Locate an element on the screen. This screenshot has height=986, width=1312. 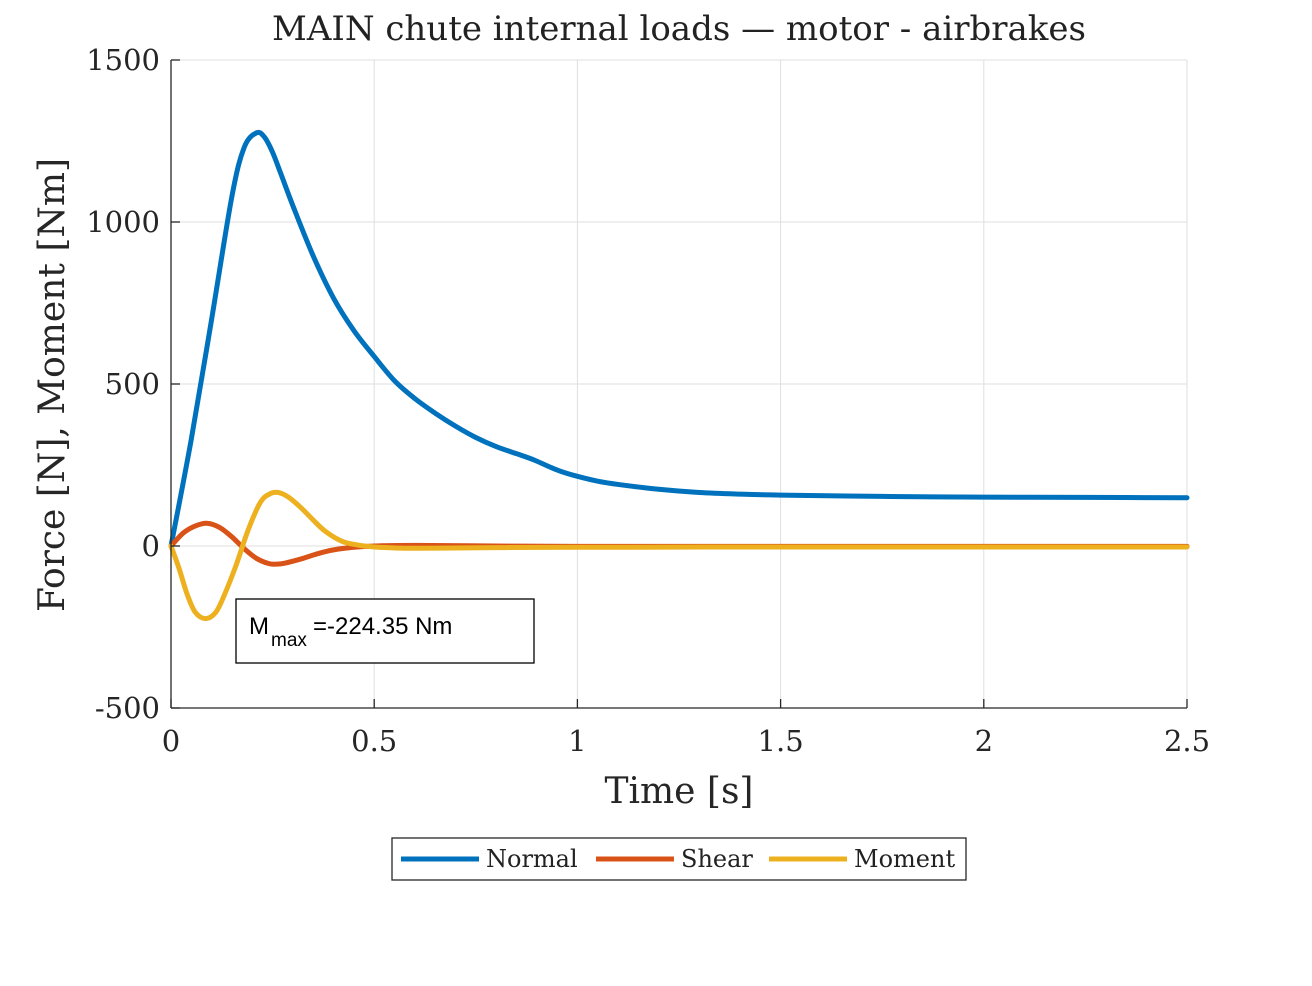
x-tick-label-1: 1 is located at coordinates (577, 741).